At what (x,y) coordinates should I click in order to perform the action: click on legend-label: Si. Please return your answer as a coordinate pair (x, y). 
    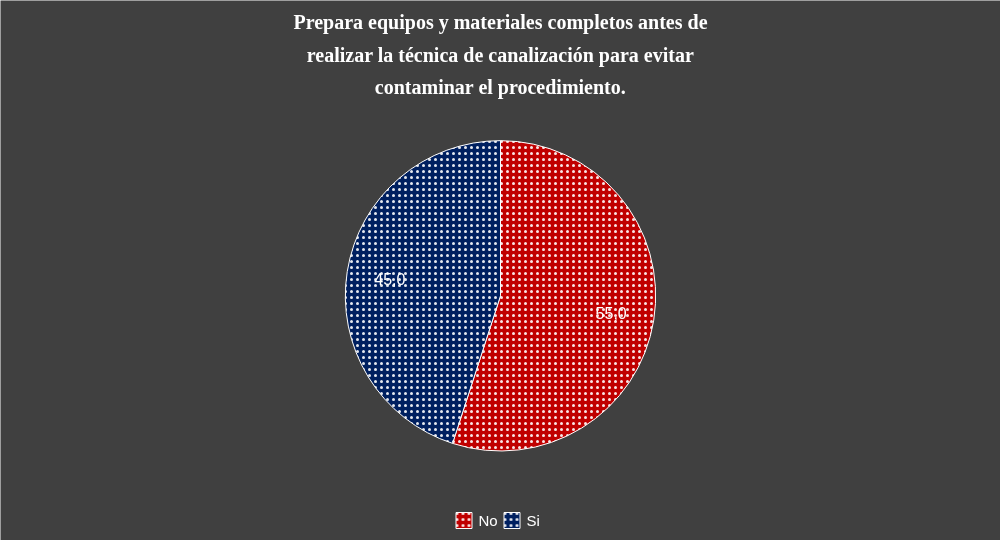
    Looking at the image, I should click on (533, 520).